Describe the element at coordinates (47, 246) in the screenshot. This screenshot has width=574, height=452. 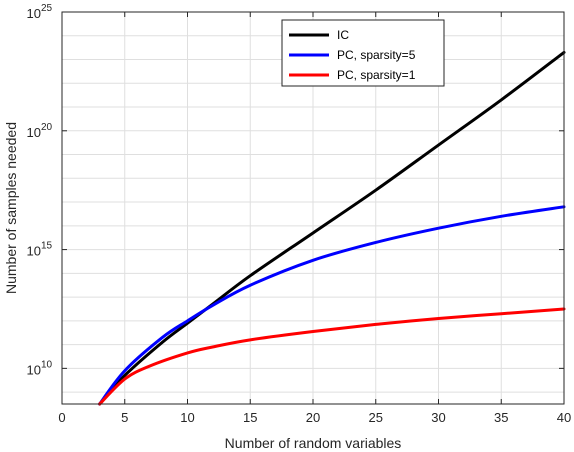
I see `y-tick-exponent: 15` at that location.